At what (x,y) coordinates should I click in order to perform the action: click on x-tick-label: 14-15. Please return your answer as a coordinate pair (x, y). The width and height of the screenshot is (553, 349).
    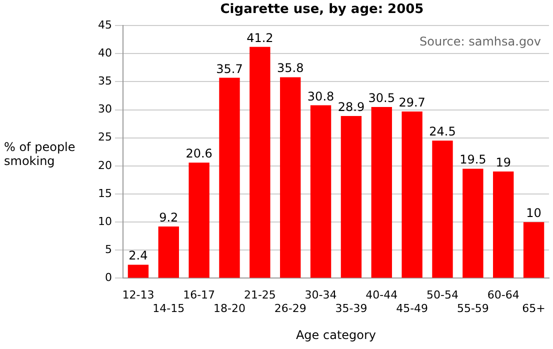
    Looking at the image, I should click on (168, 308).